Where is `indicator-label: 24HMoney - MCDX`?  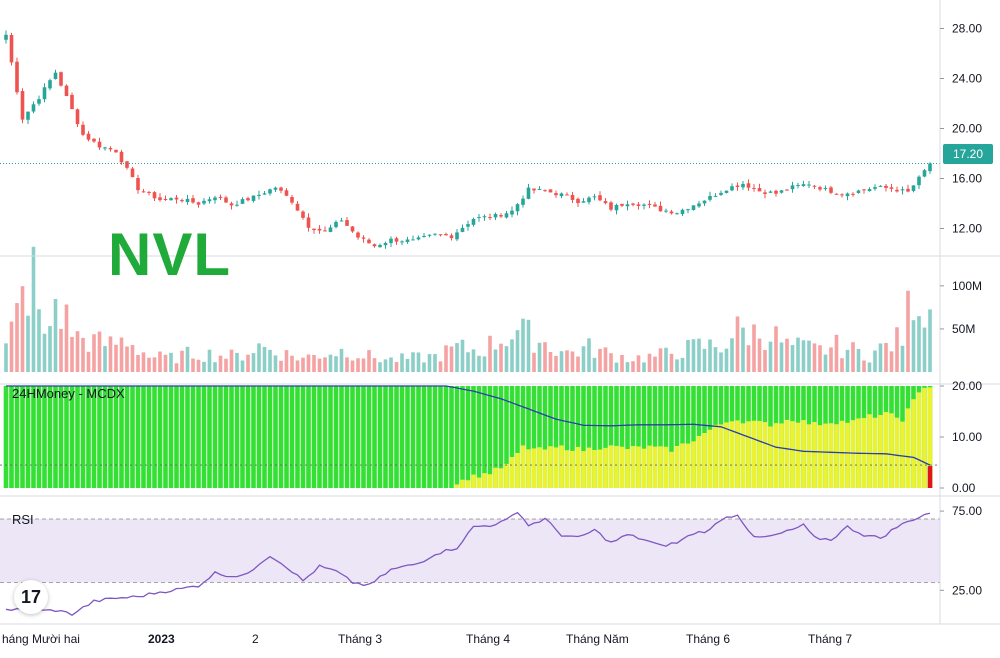
indicator-label: 24HMoney - MCDX is located at coordinates (68, 393).